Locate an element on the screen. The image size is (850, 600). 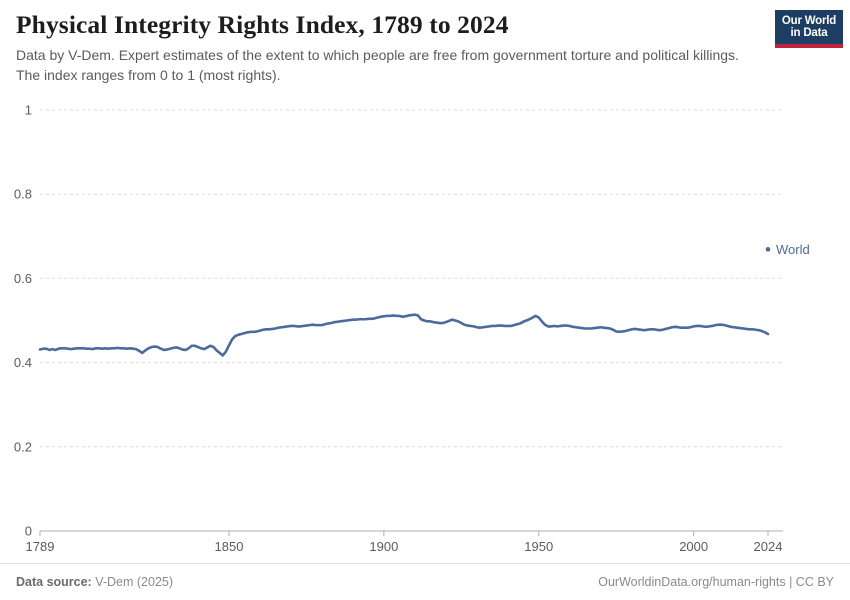
y-tick-label: 0 is located at coordinates (28, 531).